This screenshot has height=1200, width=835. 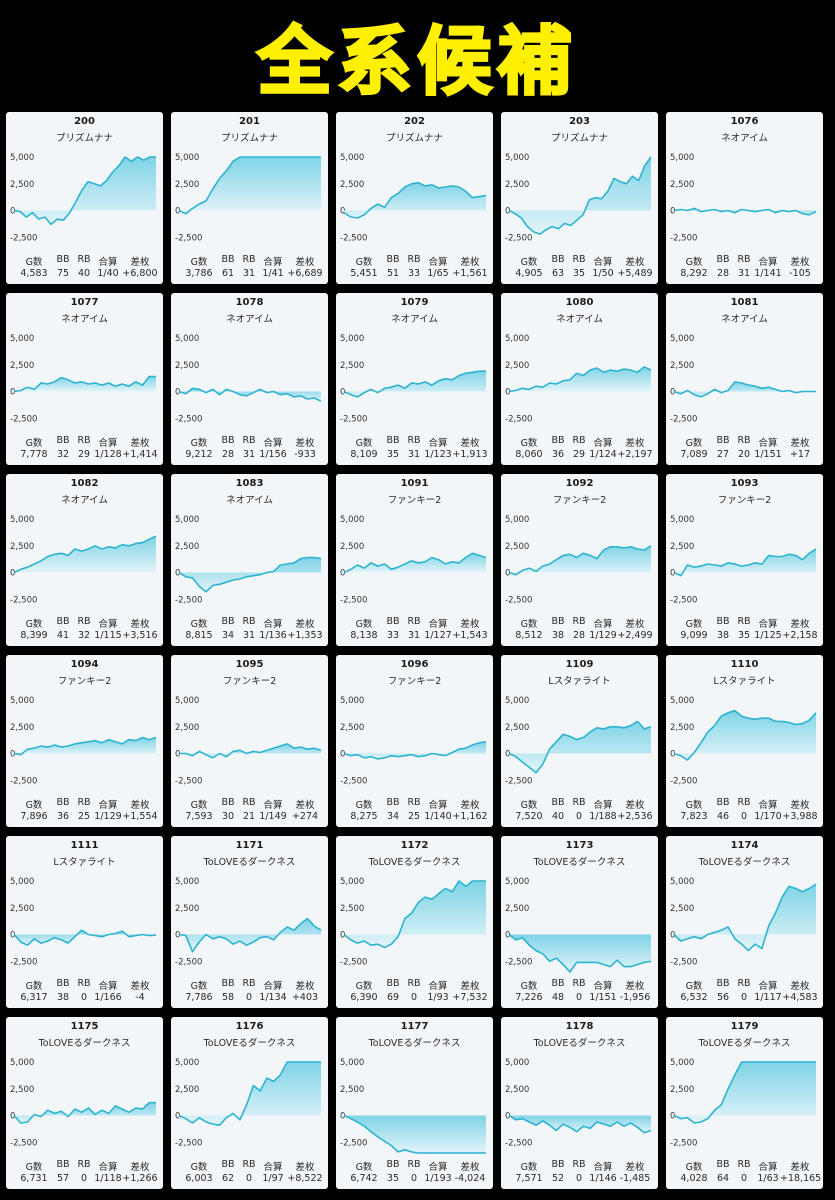 What do you see at coordinates (249, 816) in the screenshot?
I see `stat-value: 21` at bounding box center [249, 816].